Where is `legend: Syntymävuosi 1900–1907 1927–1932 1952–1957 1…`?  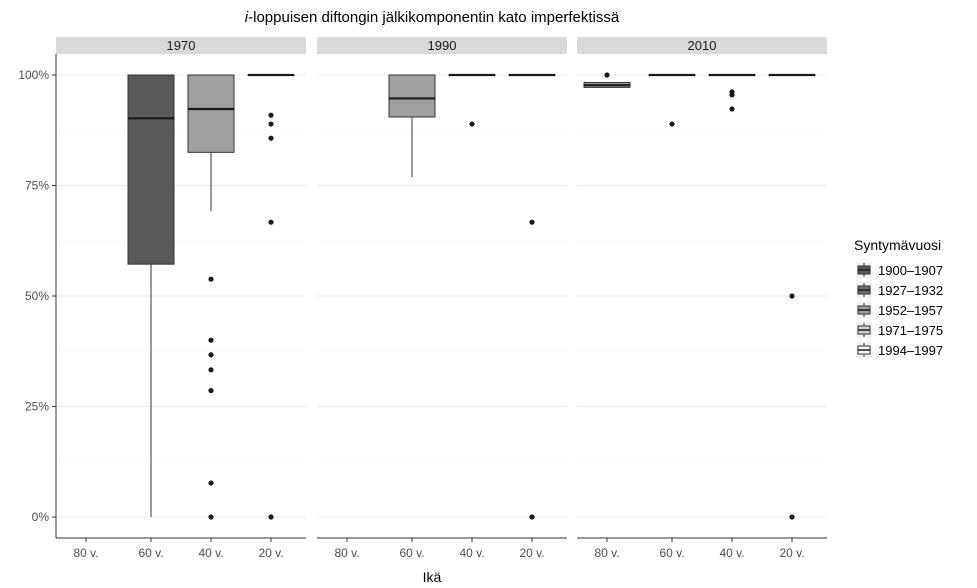
legend: Syntymävuosi 1900–1907 1927–1932 1952–1957 1… is located at coordinates (898, 297).